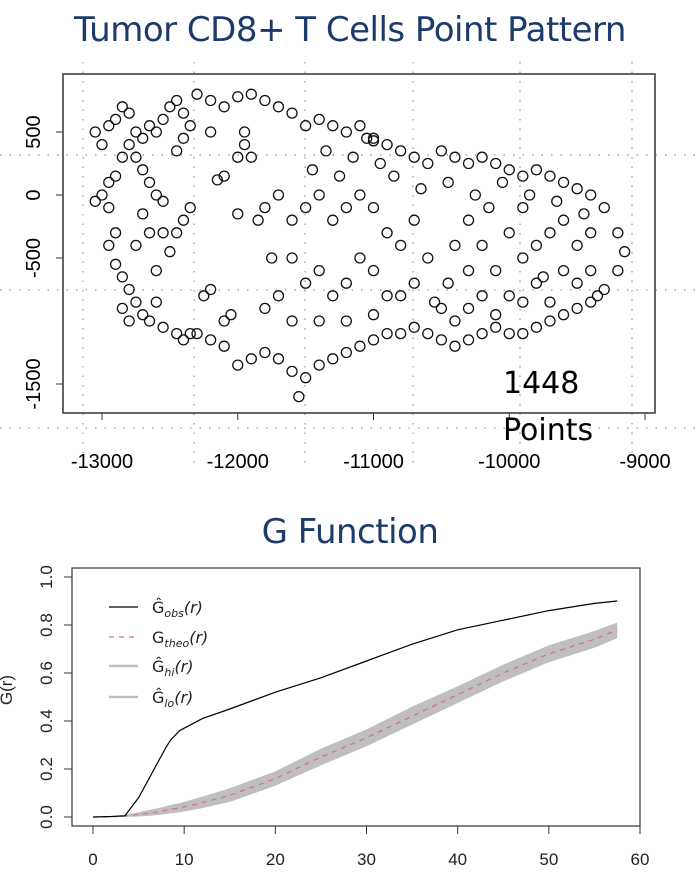 The width and height of the screenshot is (700, 896). What do you see at coordinates (34, 383) in the screenshot?
I see `y-tick-label: -1500` at bounding box center [34, 383].